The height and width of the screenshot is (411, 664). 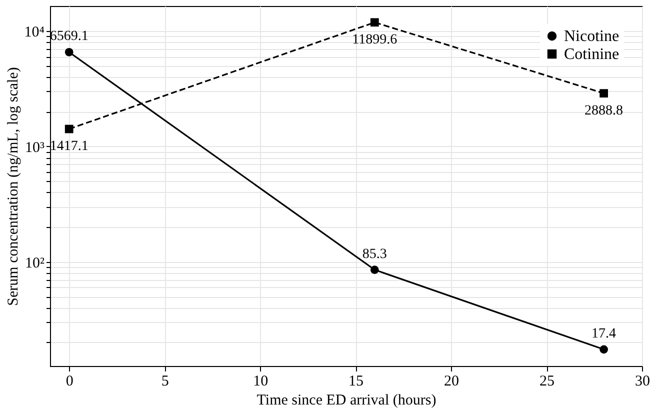 What do you see at coordinates (547, 382) in the screenshot?
I see `x-tick-label: 25` at bounding box center [547, 382].